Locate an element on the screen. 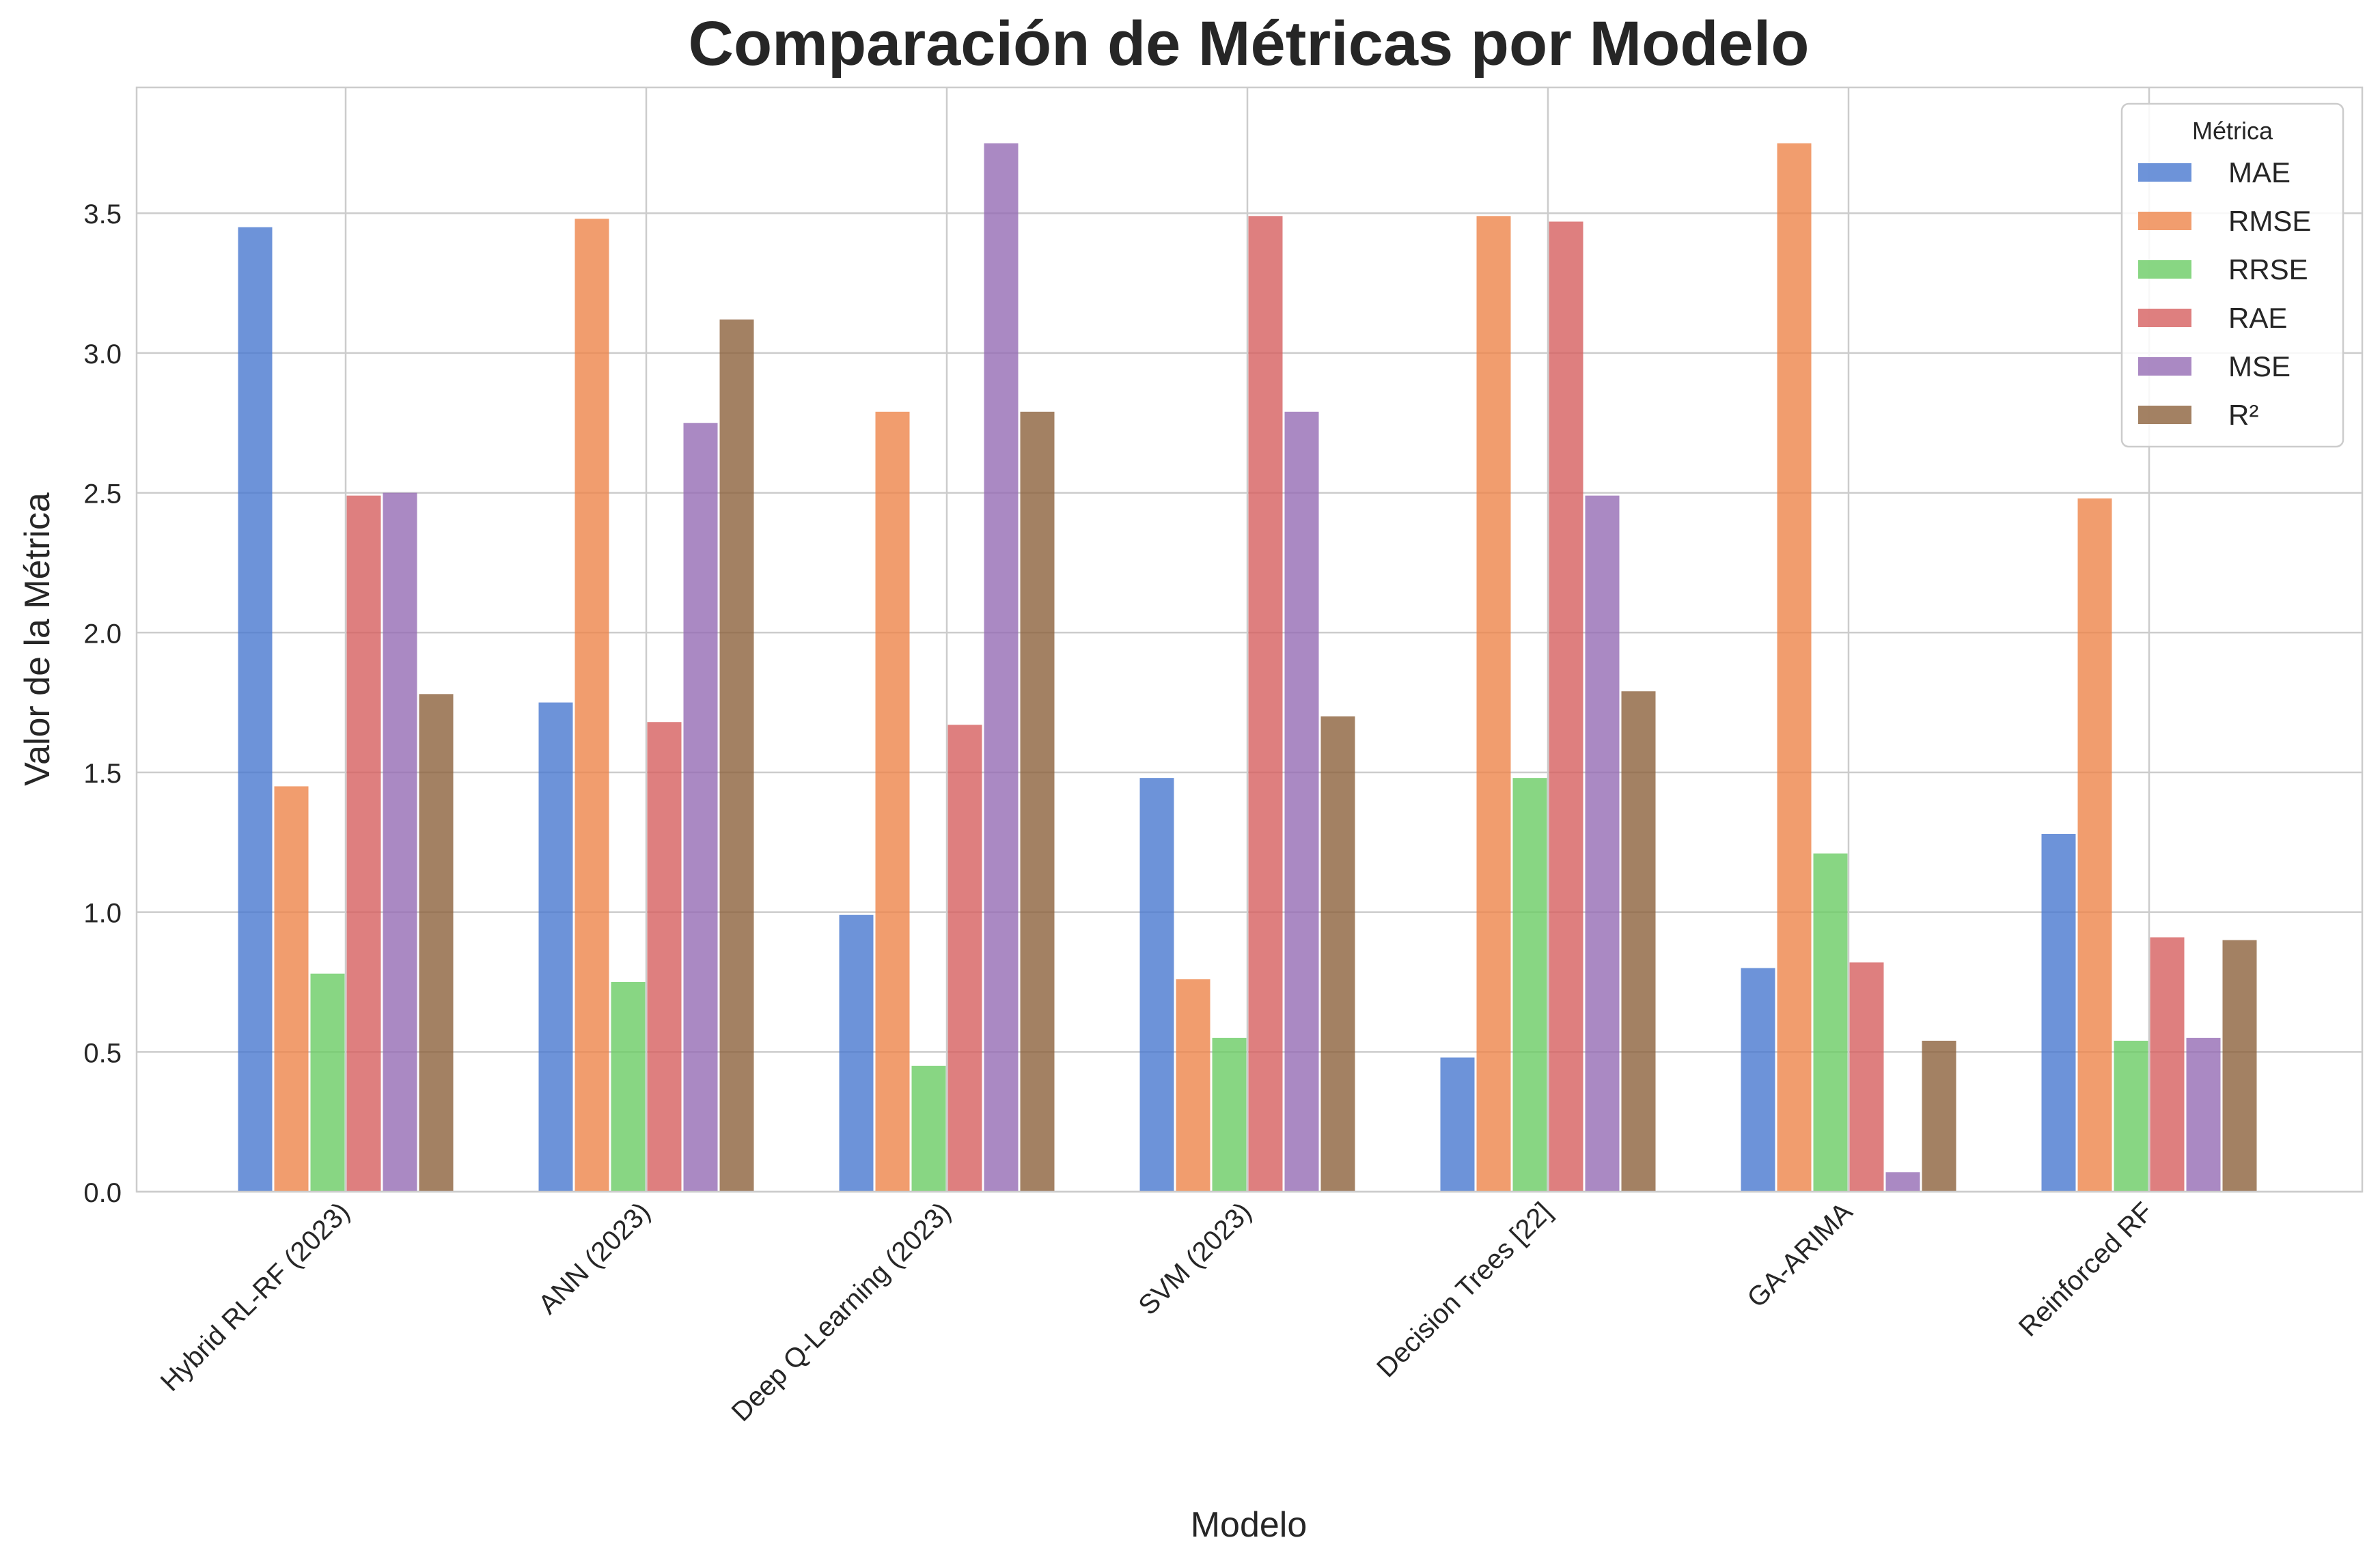 The image size is (2380, 1568). legend-title: Métrica is located at coordinates (2232, 131).